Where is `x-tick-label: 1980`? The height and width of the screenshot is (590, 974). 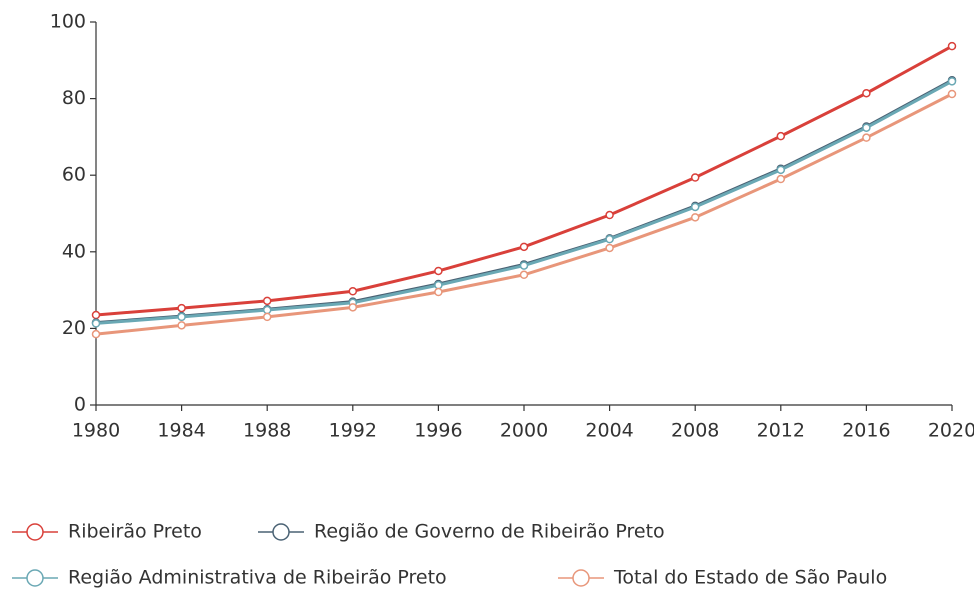 x-tick-label: 1980 is located at coordinates (96, 431).